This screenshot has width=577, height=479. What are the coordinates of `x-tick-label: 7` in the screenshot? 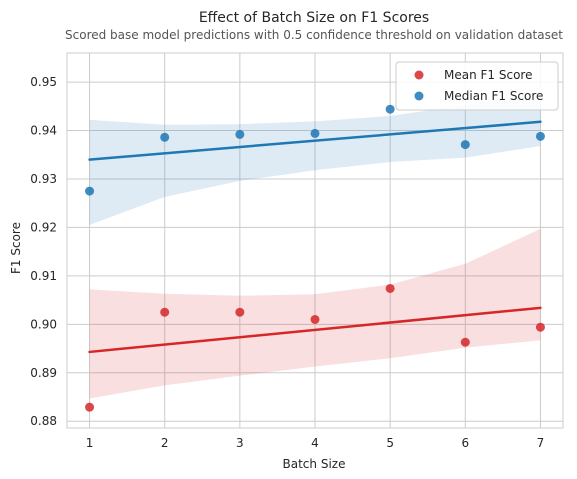 It's located at (541, 443).